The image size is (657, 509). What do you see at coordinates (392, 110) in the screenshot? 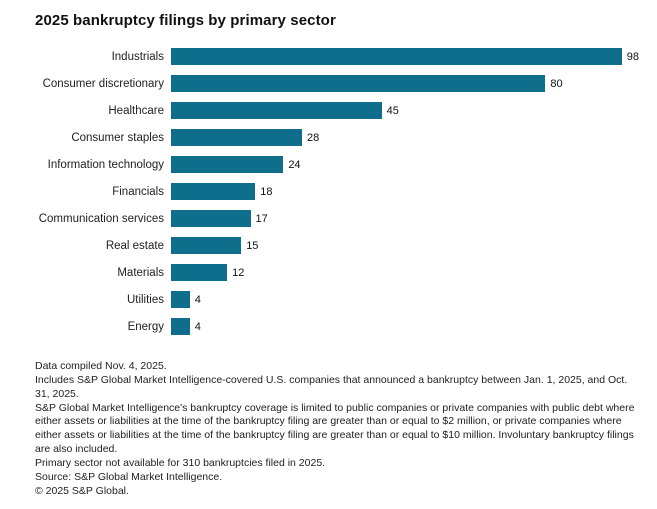
I see `bar-value-label: 45` at bounding box center [392, 110].